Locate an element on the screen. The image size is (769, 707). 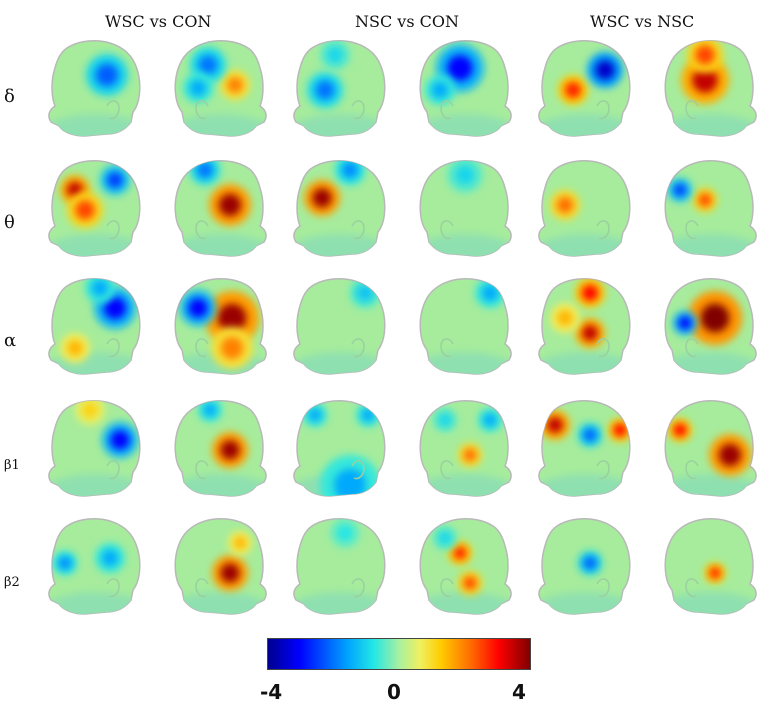
colorbar-max-label: 4 is located at coordinates (519, 692).